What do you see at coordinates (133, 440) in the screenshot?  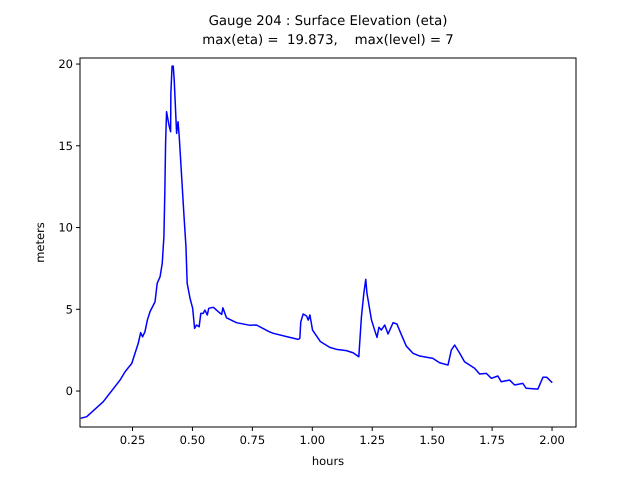 I see `x-tick-label: 0.25` at bounding box center [133, 440].